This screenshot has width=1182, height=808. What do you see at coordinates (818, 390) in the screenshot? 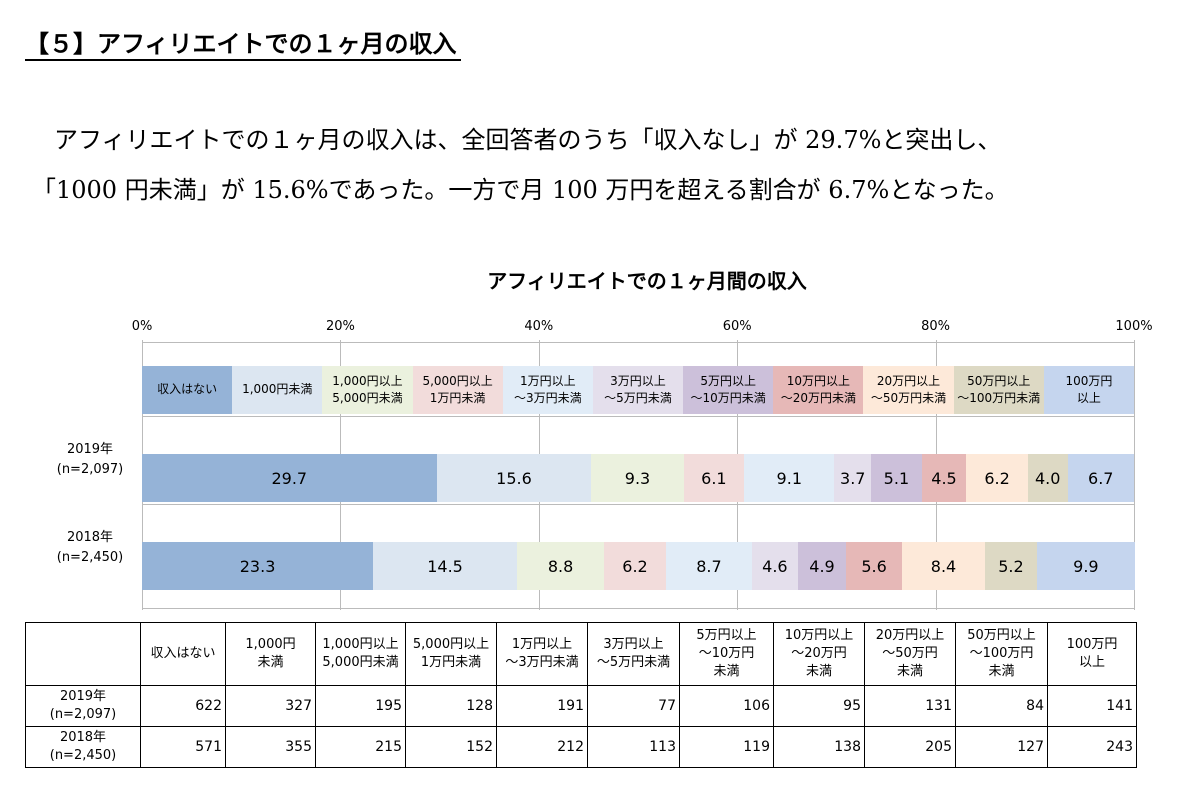
I see `legend-entry: 10万円以上 ～20万円未満` at bounding box center [818, 390].